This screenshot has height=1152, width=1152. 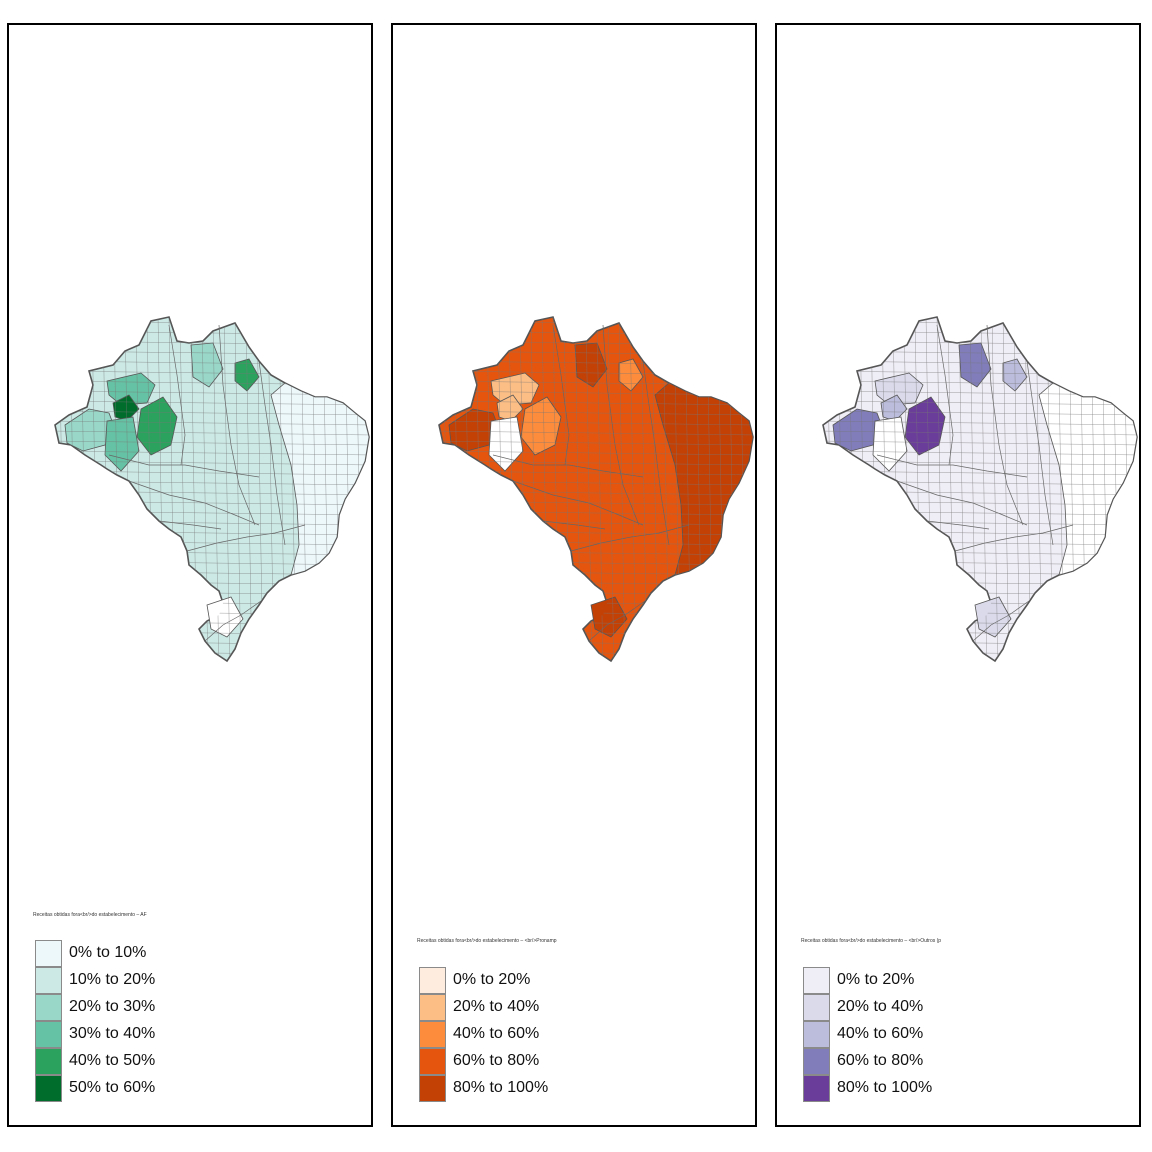 I want to click on legend-label: 50% to 60%, so click(x=112, y=1087).